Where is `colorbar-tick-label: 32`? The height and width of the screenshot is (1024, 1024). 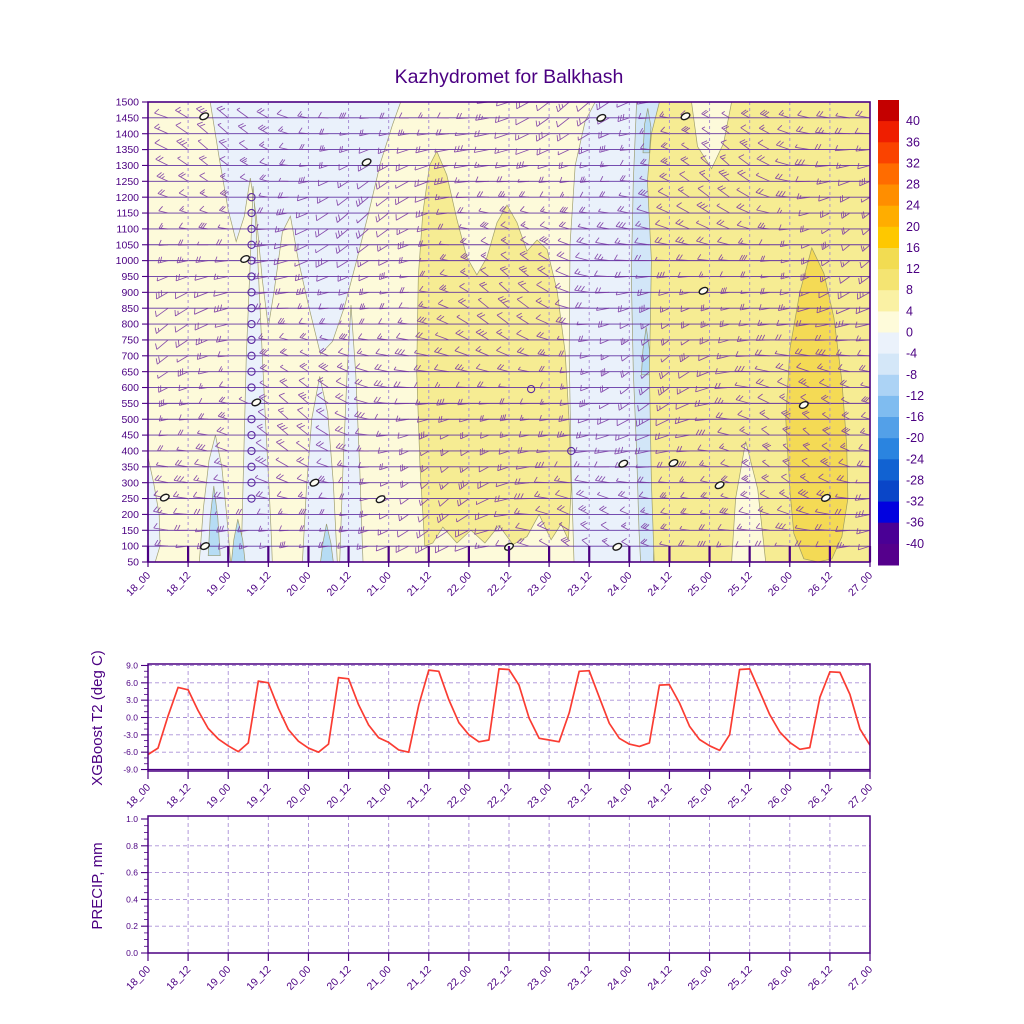 colorbar-tick-label: 32 is located at coordinates (913, 163).